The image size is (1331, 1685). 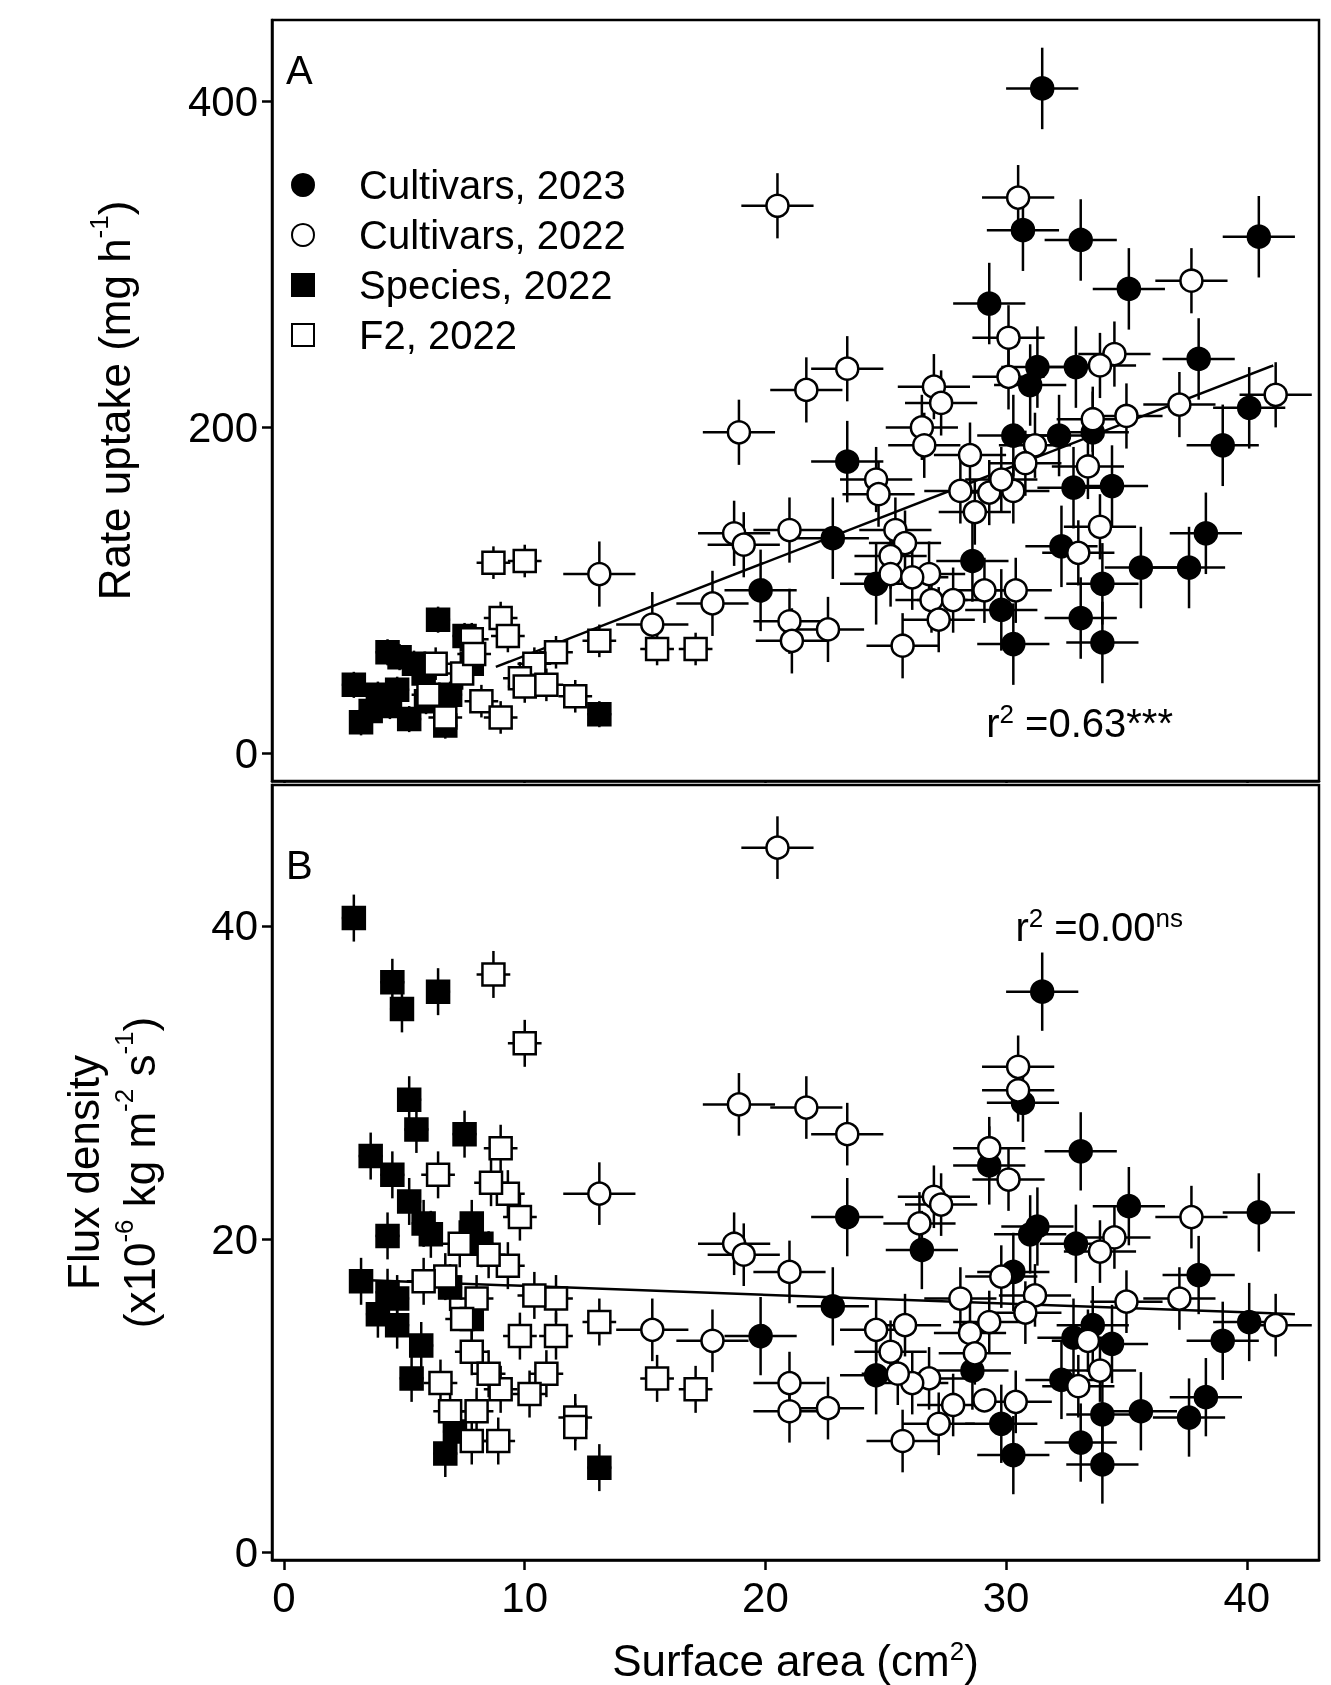 What do you see at coordinates (486, 285) in the screenshot?
I see `legend-label: Species, 2022` at bounding box center [486, 285].